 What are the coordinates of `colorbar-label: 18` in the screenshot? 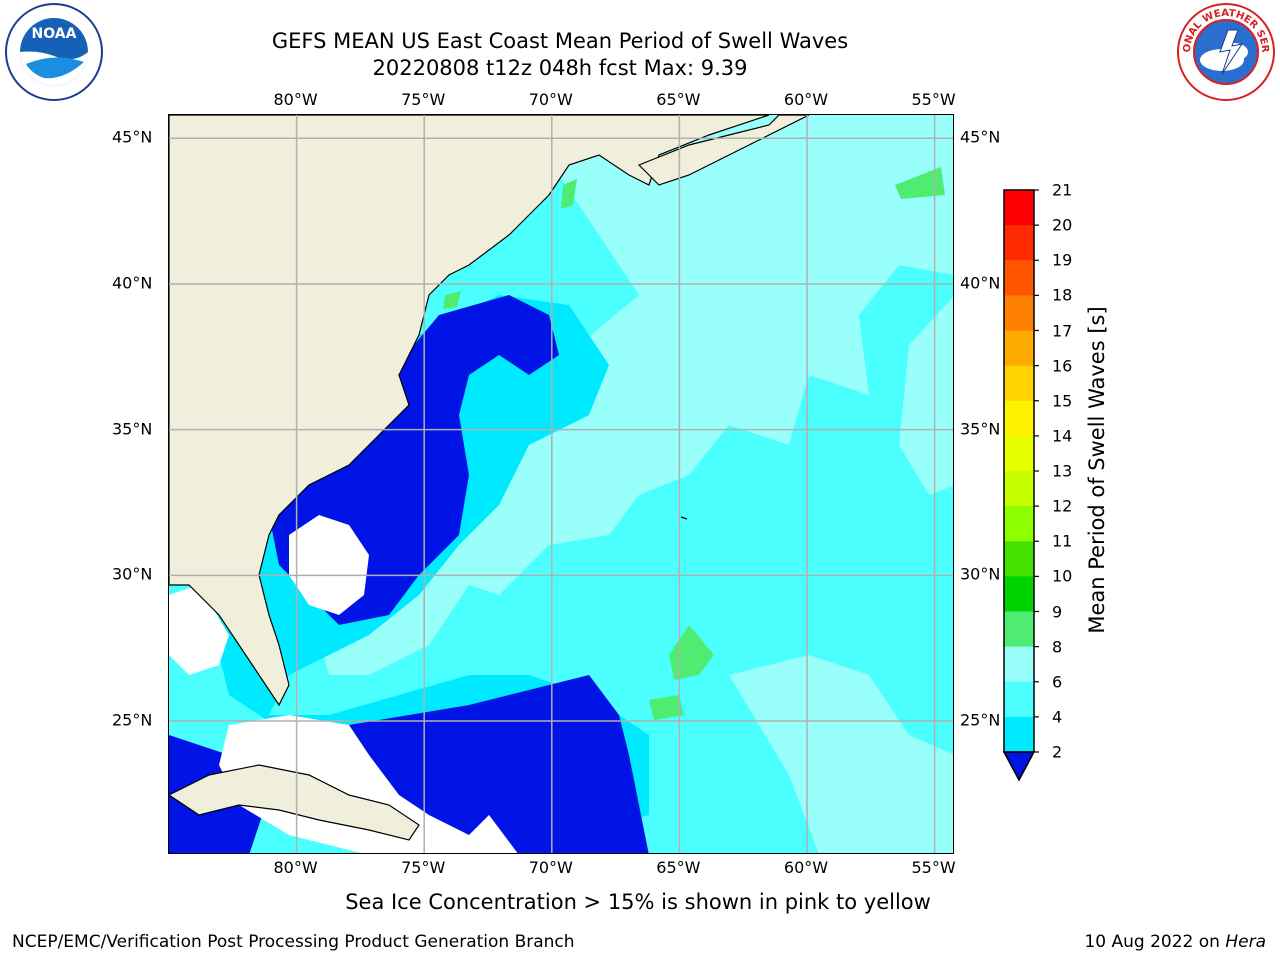 It's located at (1062, 295).